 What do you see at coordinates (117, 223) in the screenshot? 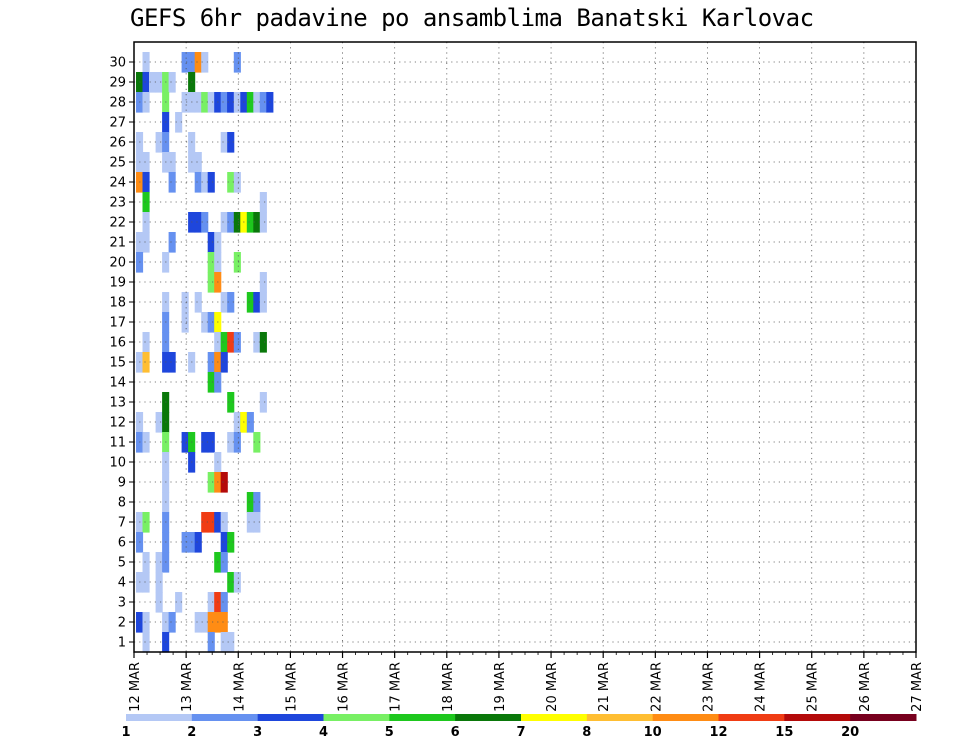
I see `y-tick-label: 22` at bounding box center [117, 223].